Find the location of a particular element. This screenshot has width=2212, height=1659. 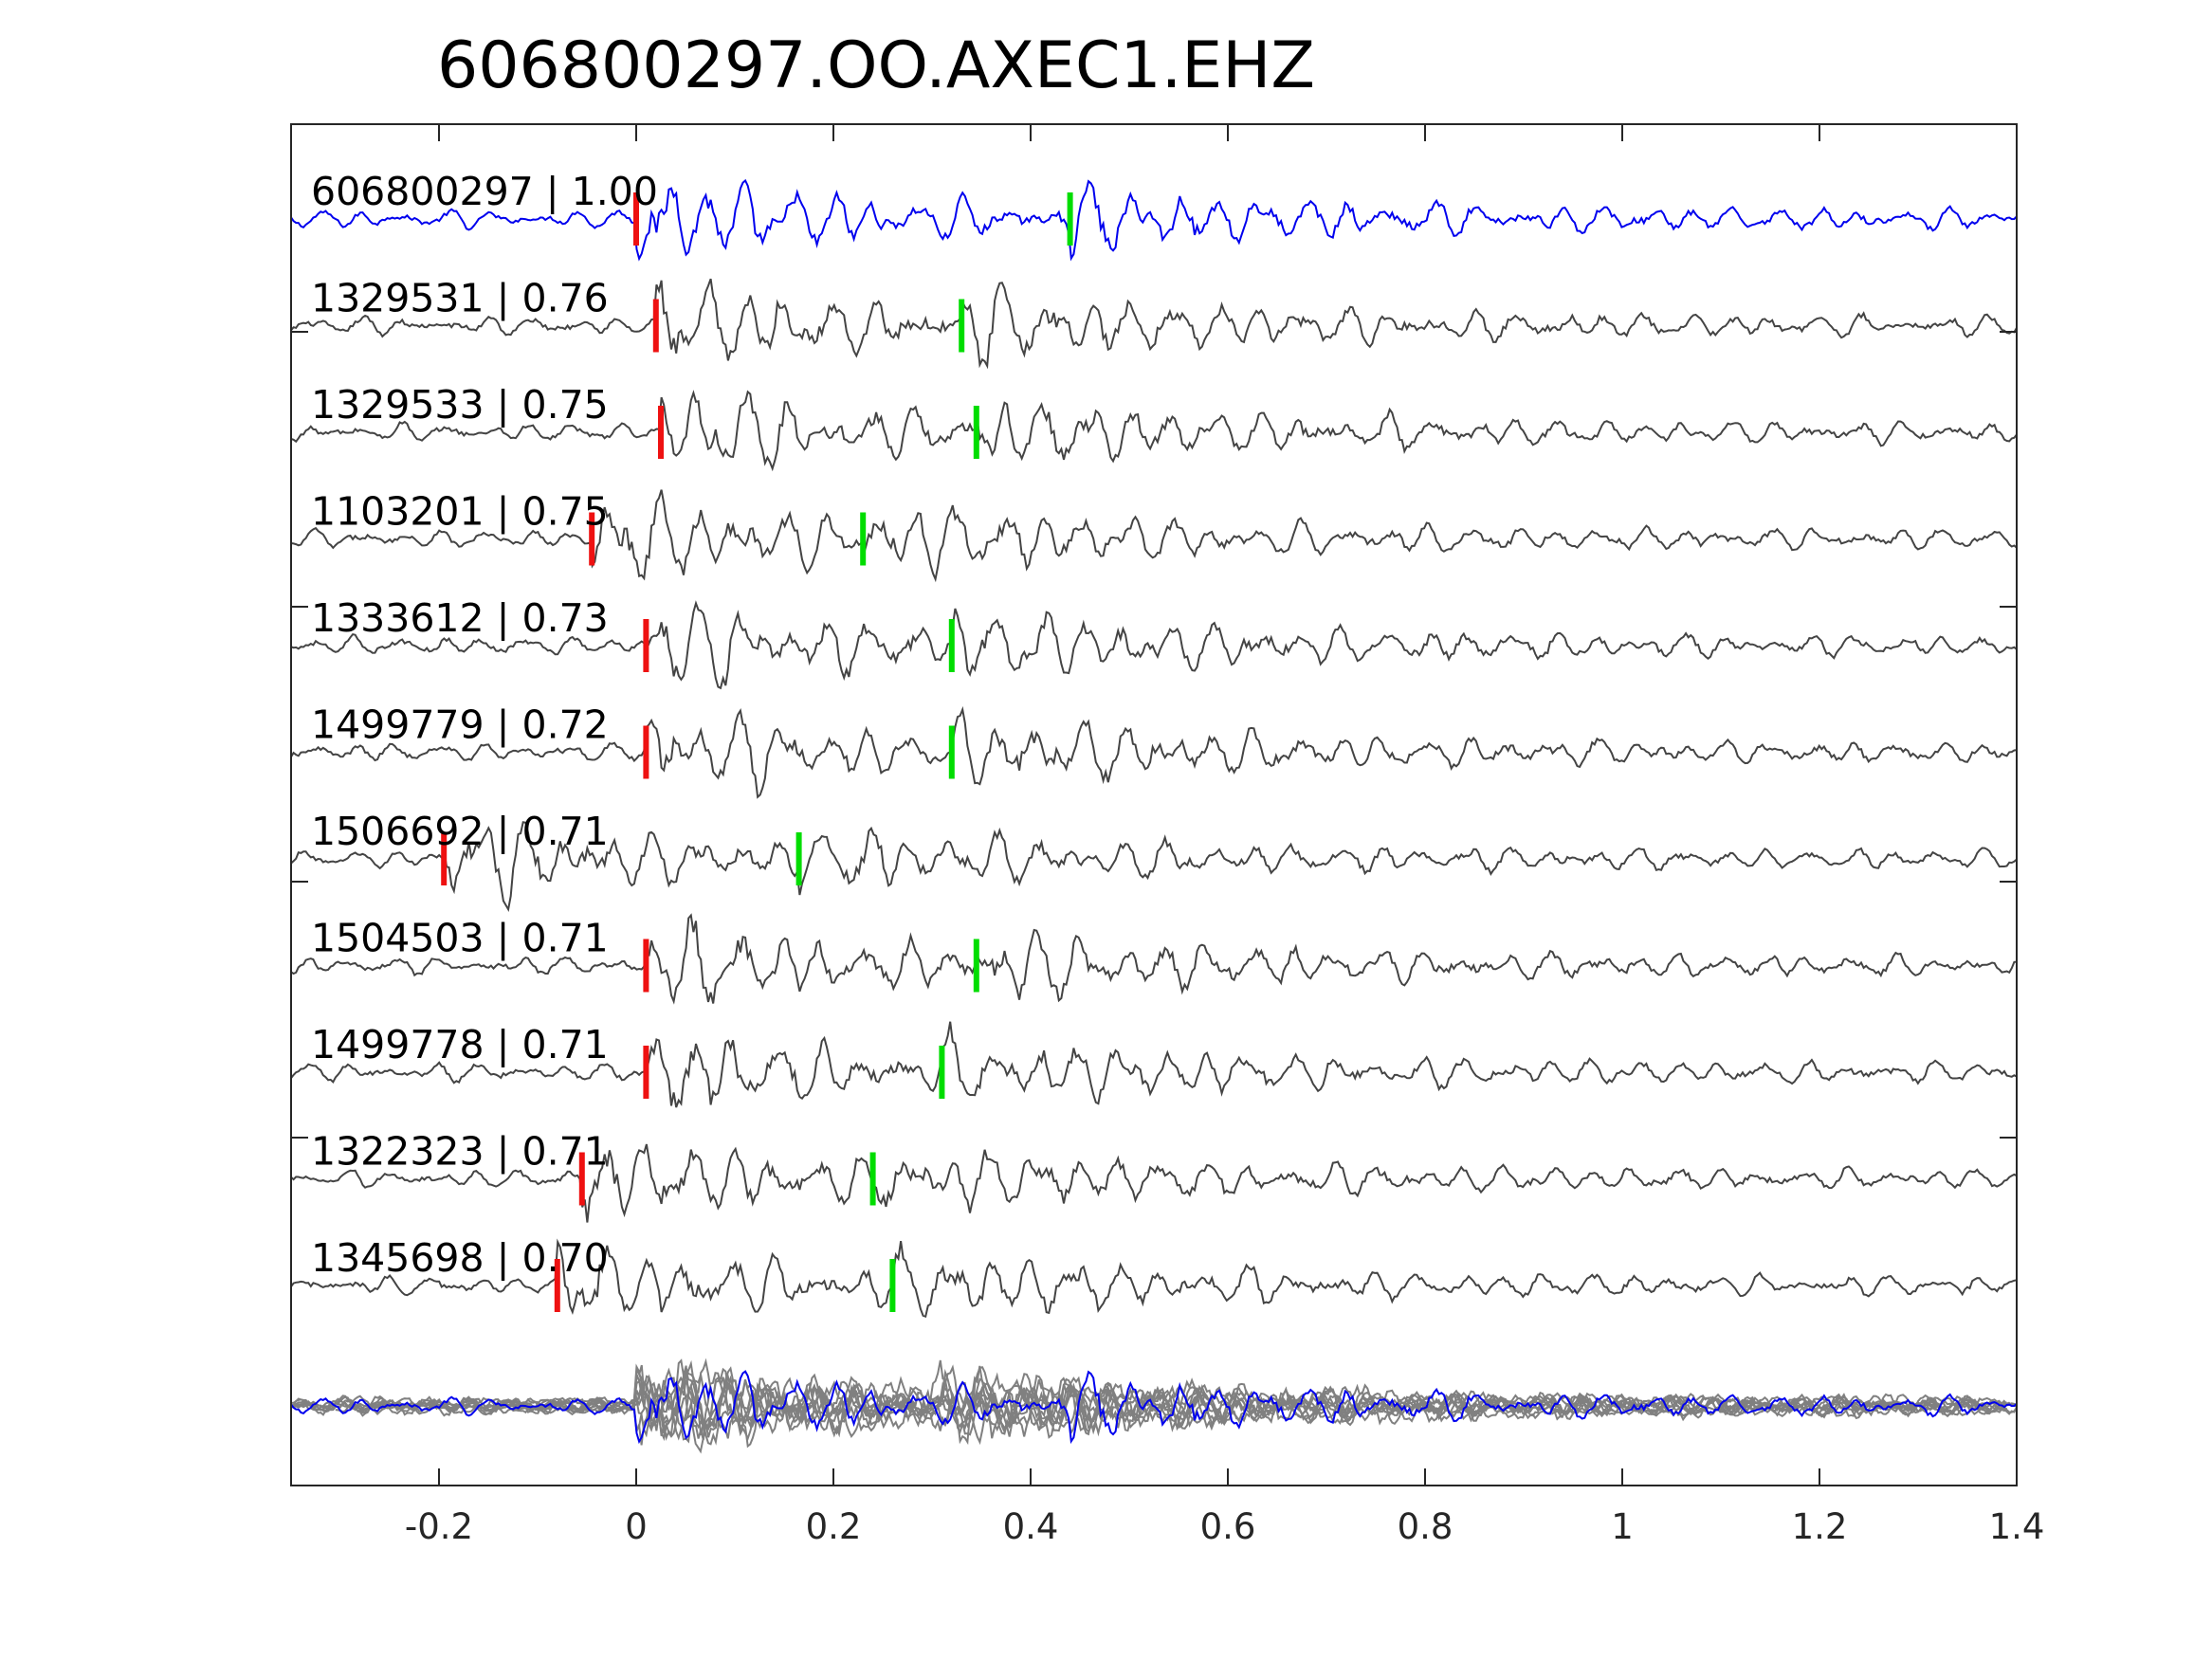

trace-label-1333612: 1333612 | 0.73 is located at coordinates (460, 618).